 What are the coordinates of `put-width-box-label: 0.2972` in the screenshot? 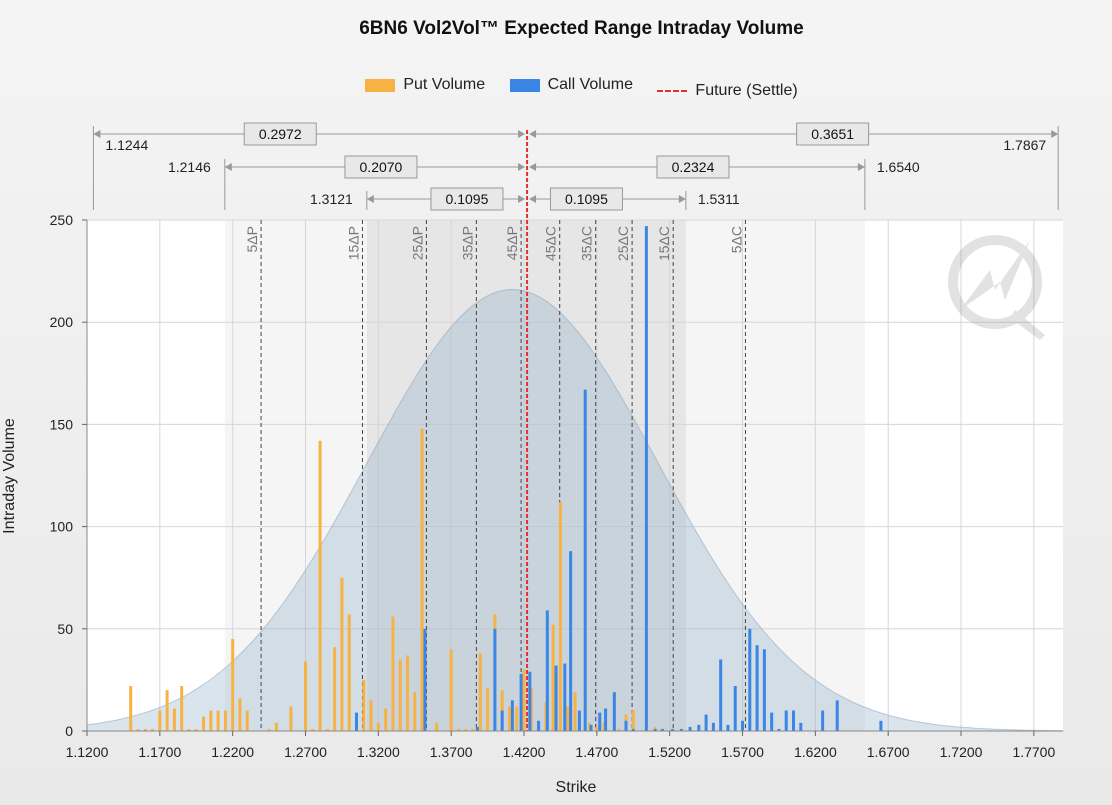 It's located at (280, 134).